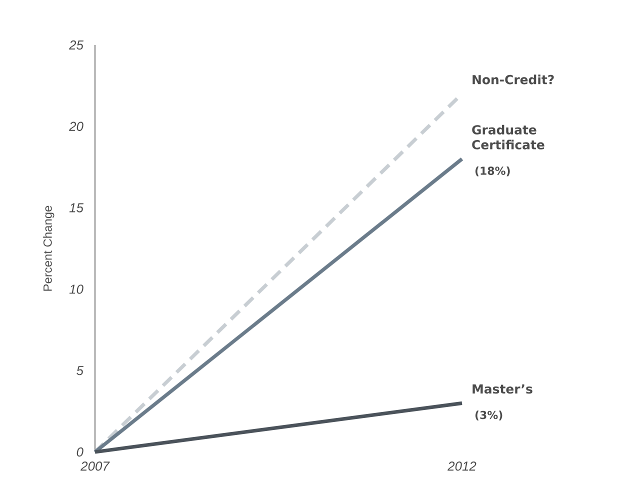 This screenshot has height=495, width=635. Describe the element at coordinates (502, 389) in the screenshot. I see `series-label: Master’s` at that location.